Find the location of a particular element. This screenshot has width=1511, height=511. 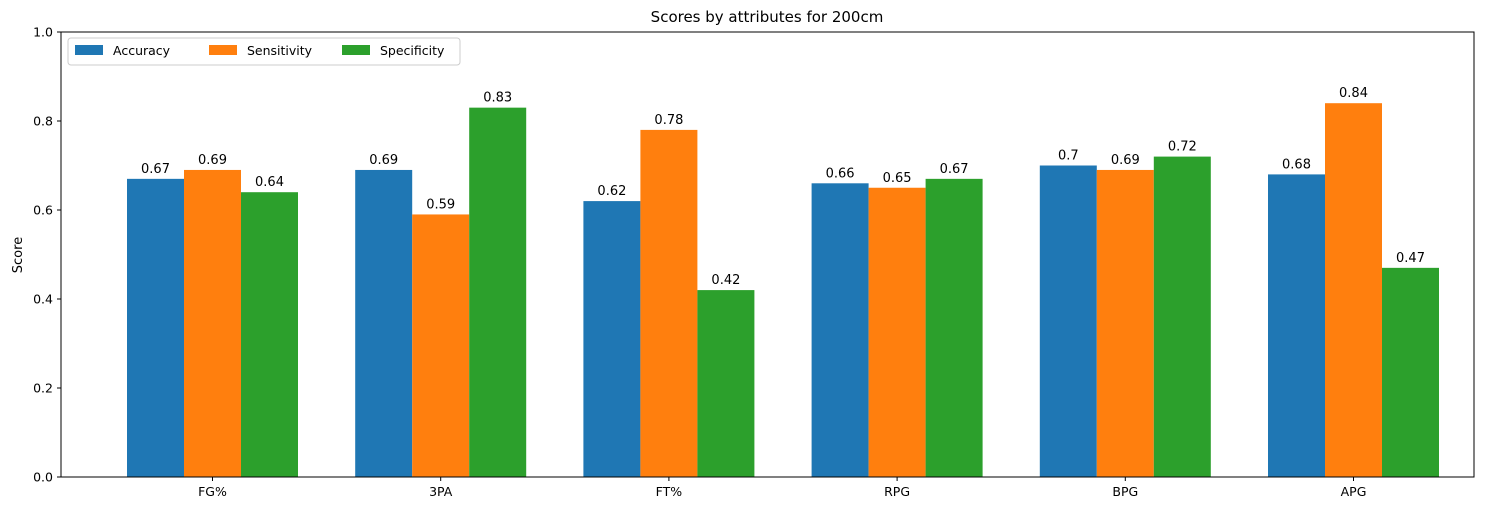

y-tick-label: 0.6 is located at coordinates (43, 210).